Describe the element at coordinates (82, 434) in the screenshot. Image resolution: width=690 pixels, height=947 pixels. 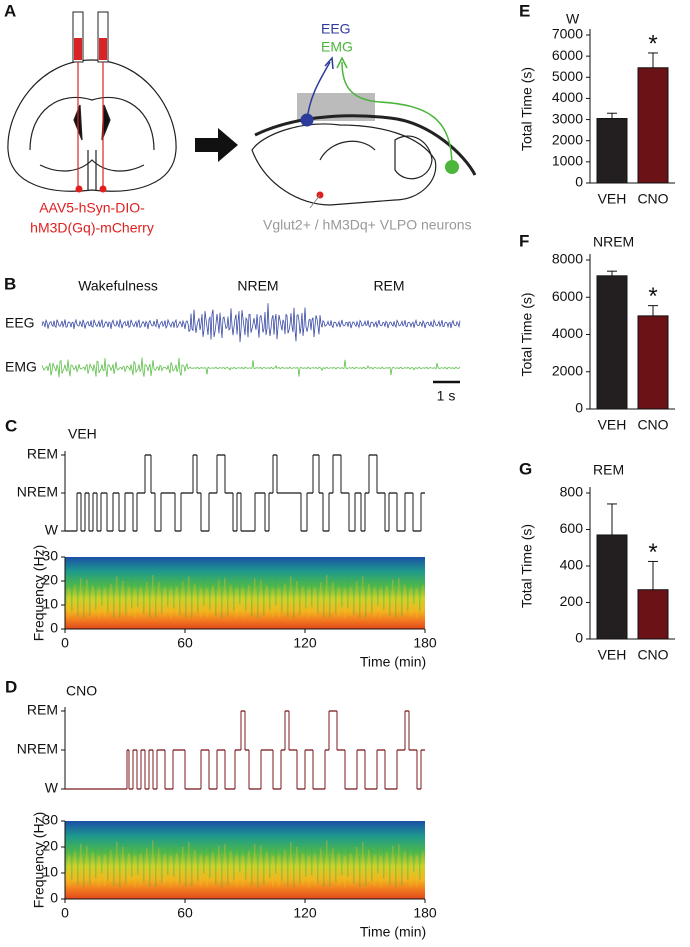
I see `chart-title: VEH` at that location.